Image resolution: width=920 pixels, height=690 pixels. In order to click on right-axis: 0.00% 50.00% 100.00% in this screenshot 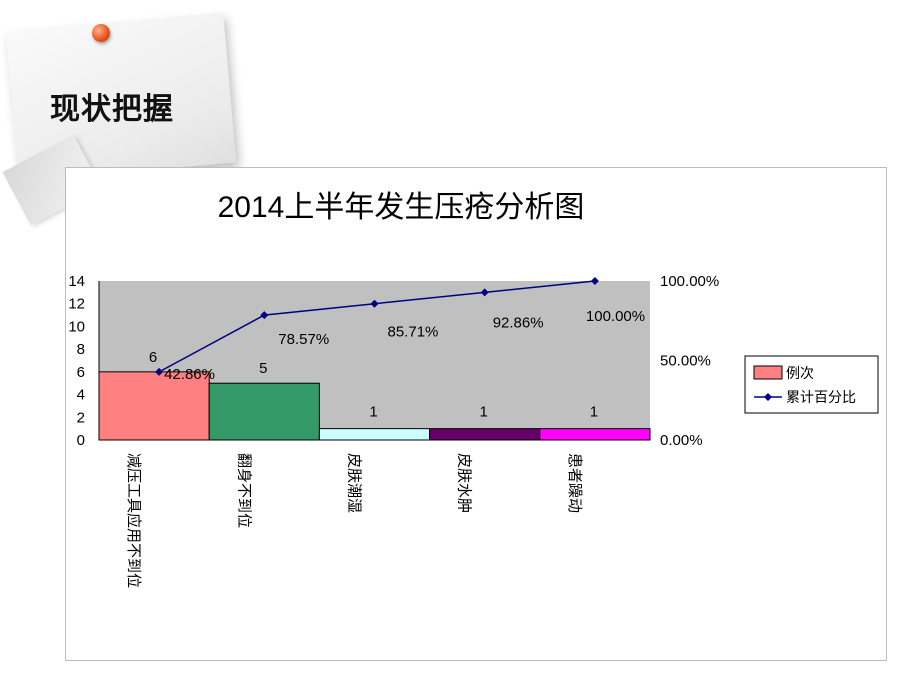, I will do `click(689, 361)`.